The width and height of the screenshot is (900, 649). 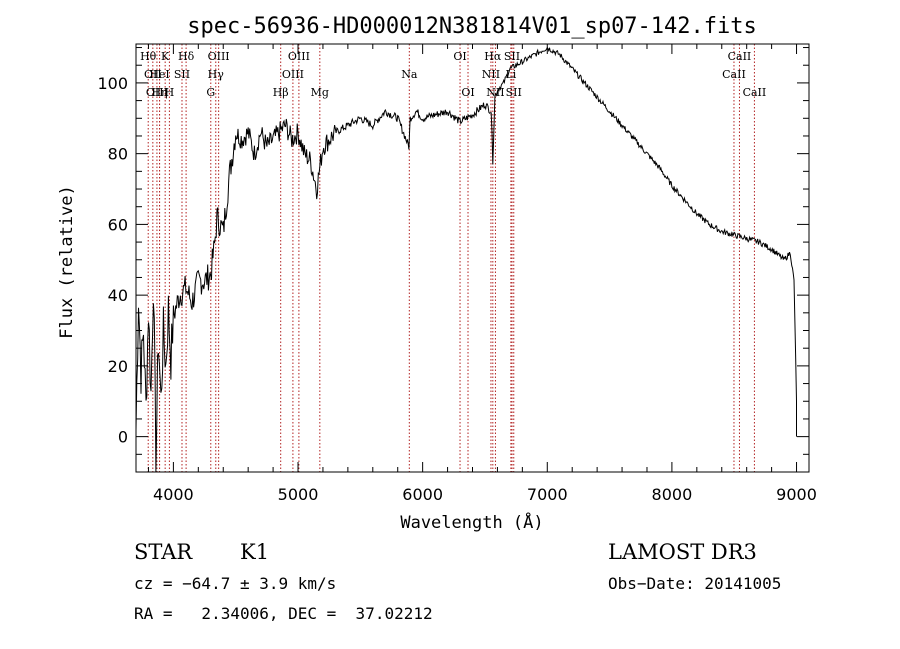 I want to click on line-marker-label: Hθ, so click(x=148, y=56).